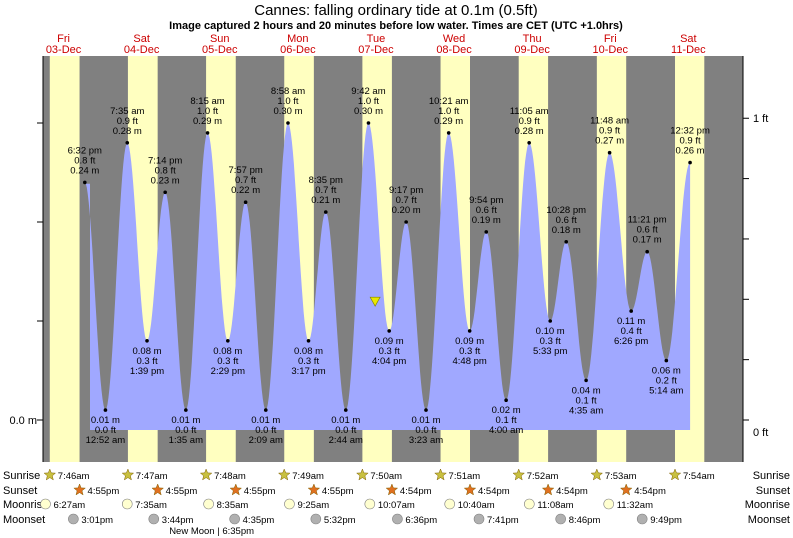 The image size is (793, 538). Describe the element at coordinates (406, 190) in the screenshot. I see `extreme-time: 9:17 pm` at that location.